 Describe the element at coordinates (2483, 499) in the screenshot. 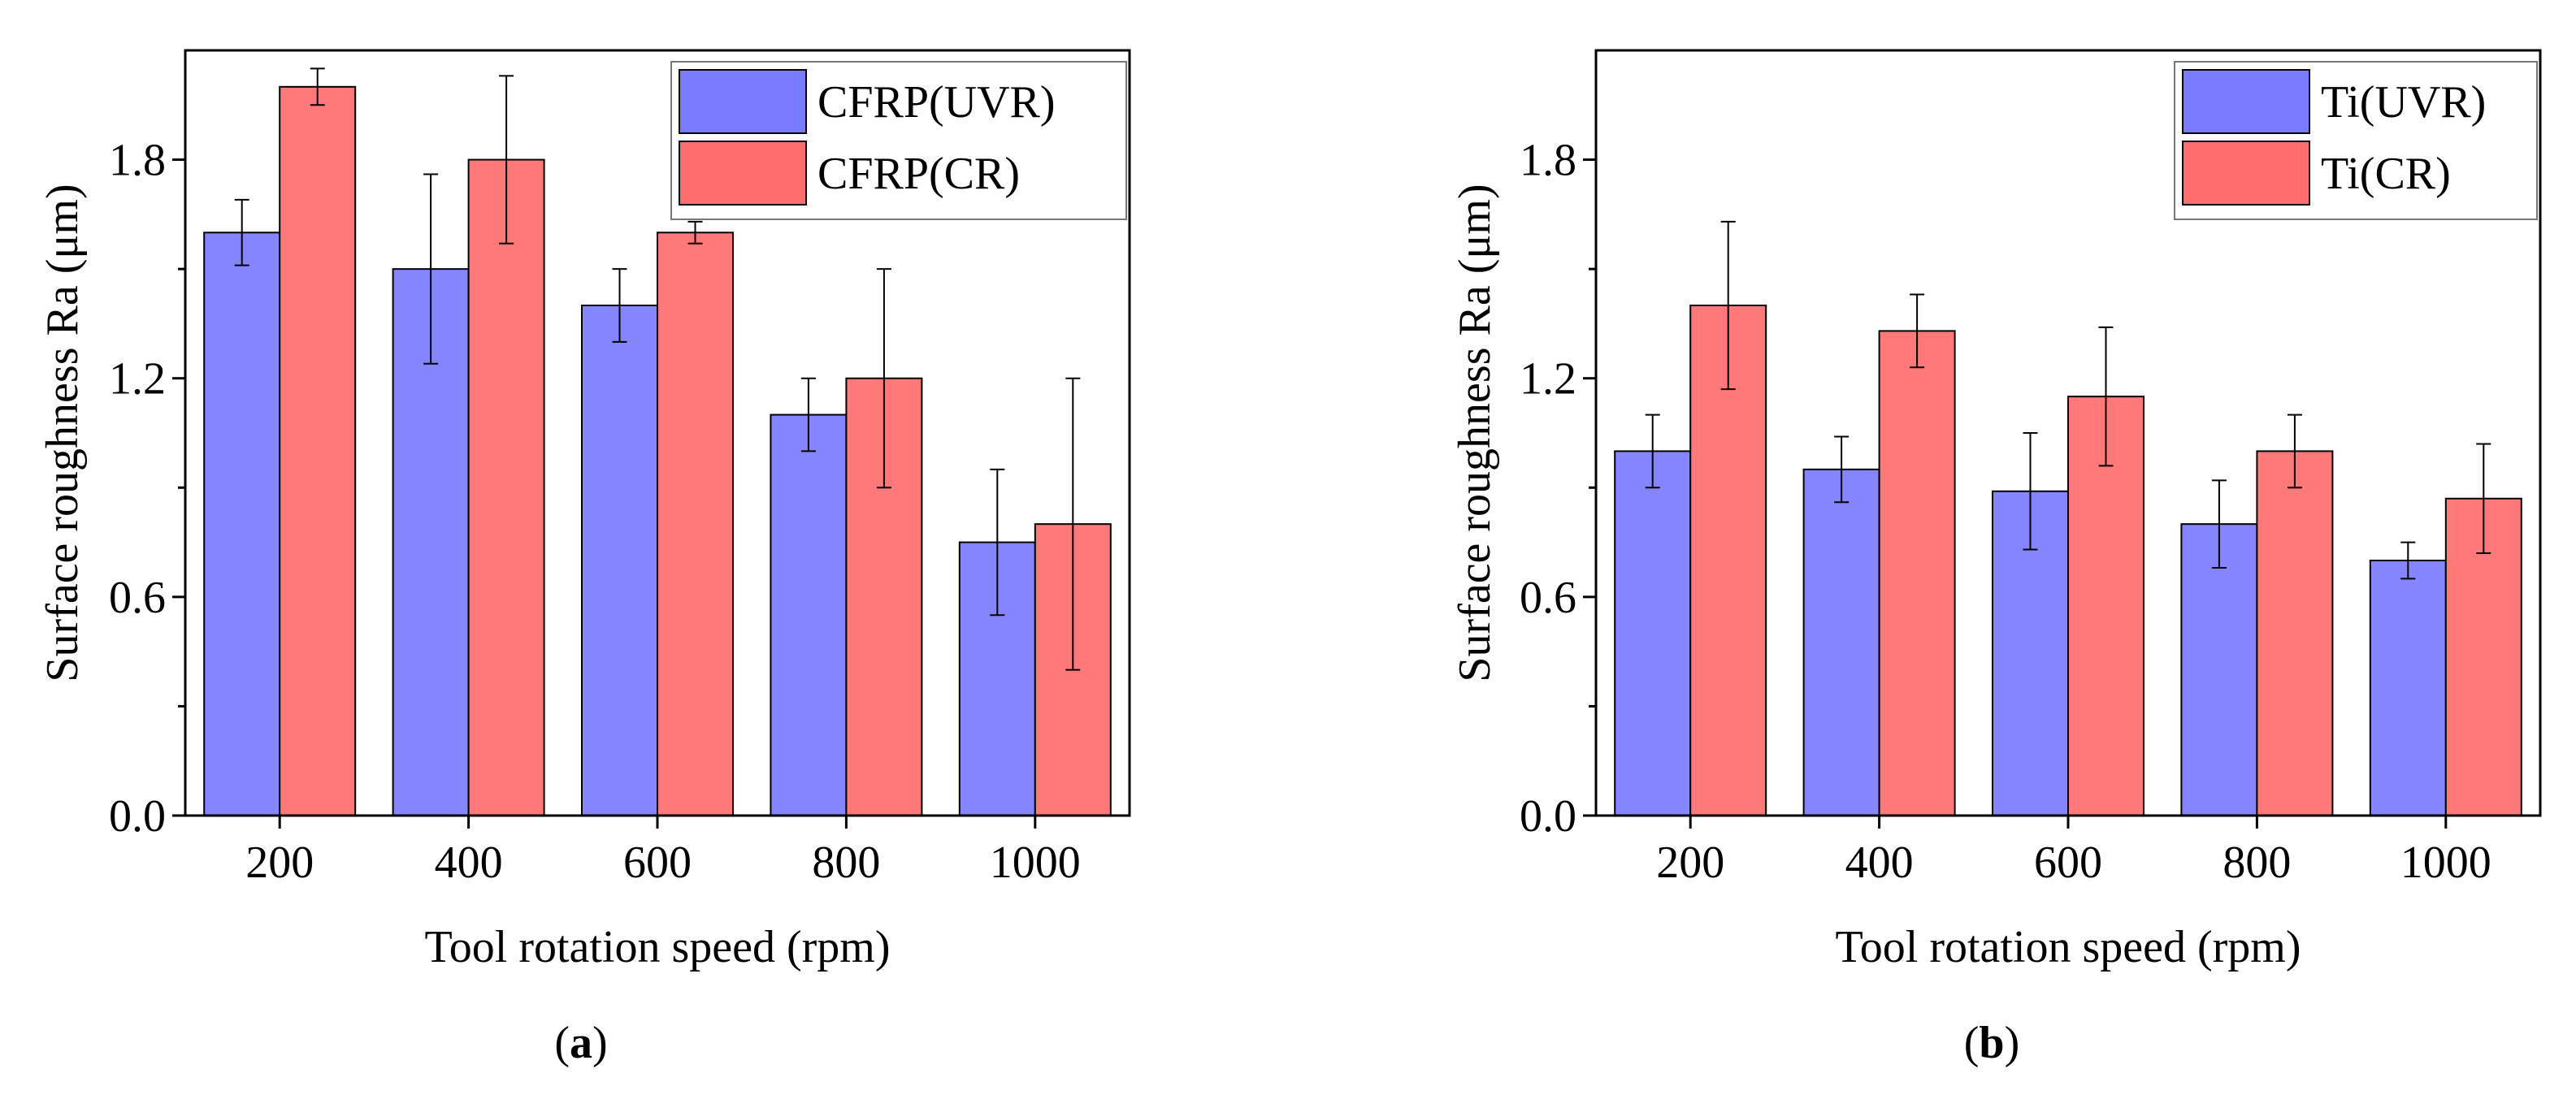

I see `error-bar-ti-cr--1000` at that location.